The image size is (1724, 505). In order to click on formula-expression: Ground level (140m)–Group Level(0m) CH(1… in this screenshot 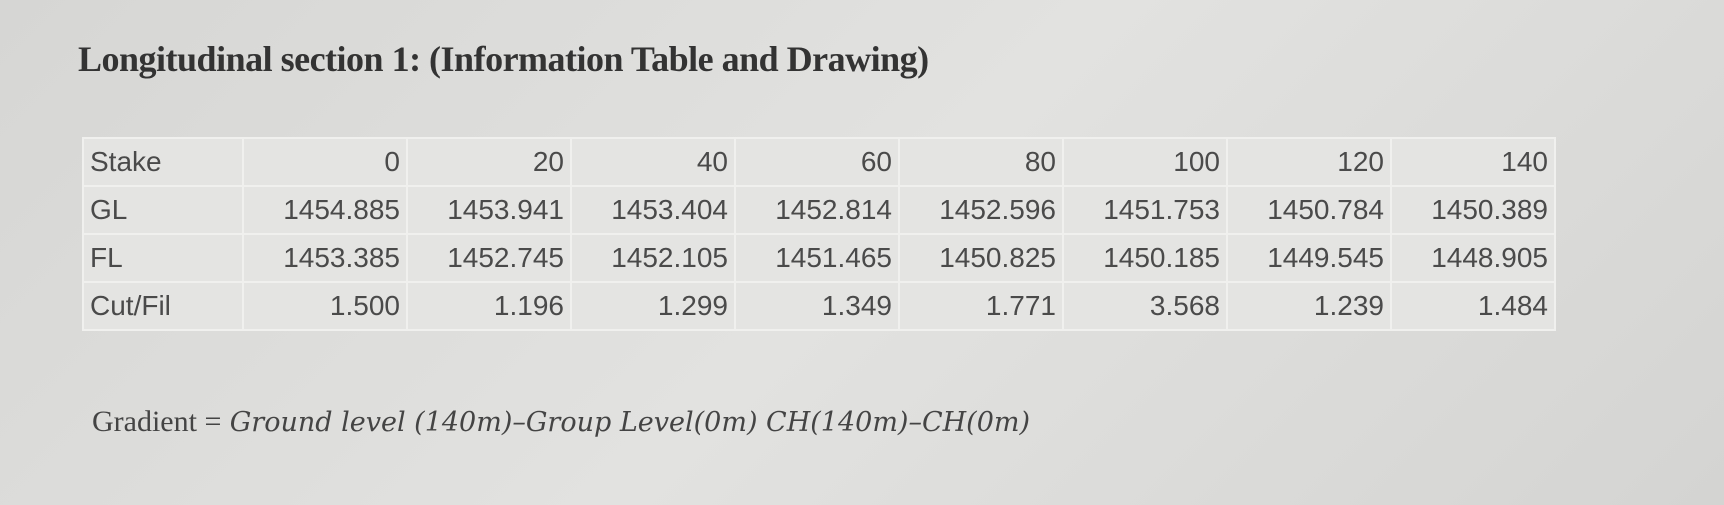, I will do `click(630, 422)`.